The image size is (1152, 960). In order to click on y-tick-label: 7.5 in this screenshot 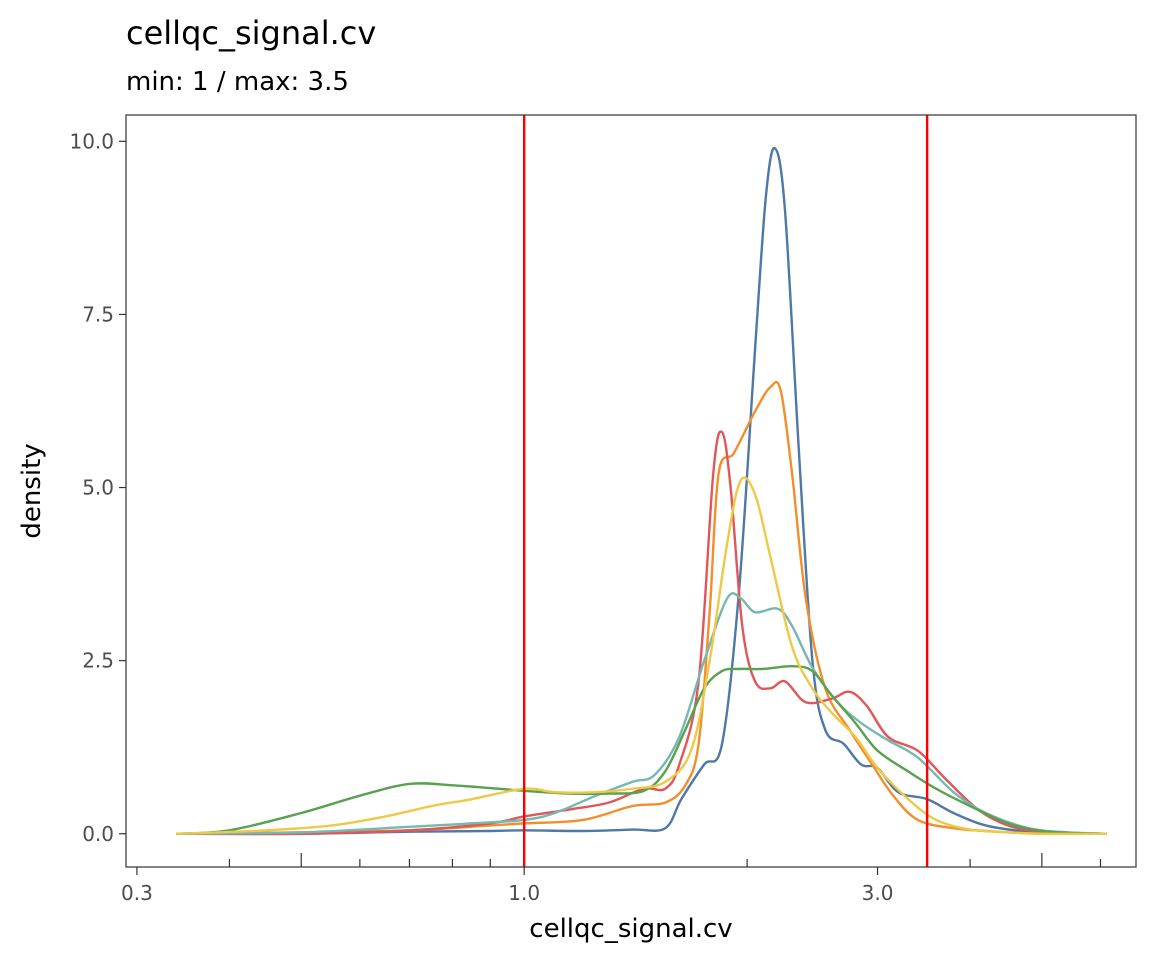, I will do `click(98, 314)`.